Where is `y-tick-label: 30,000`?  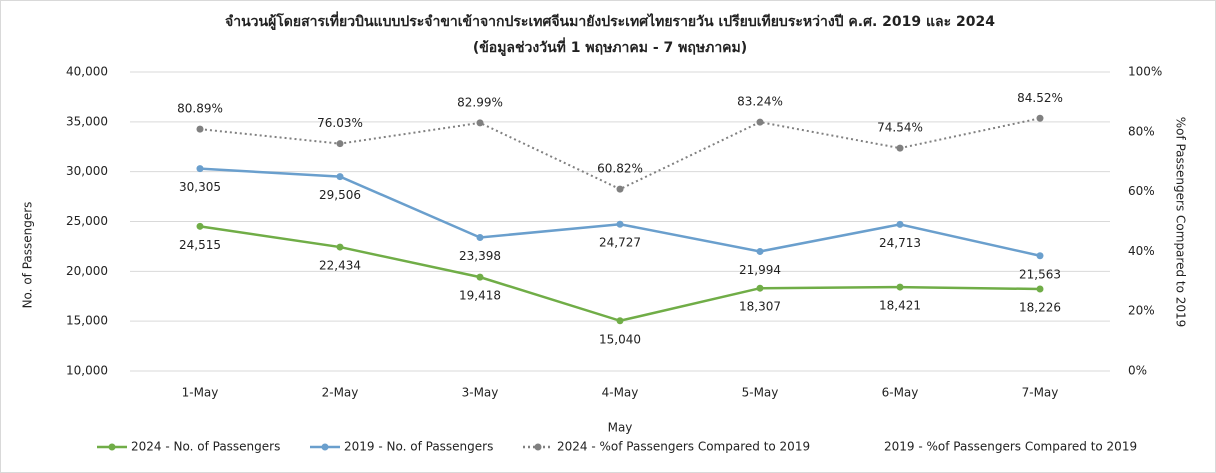 y-tick-label: 30,000 is located at coordinates (87, 171).